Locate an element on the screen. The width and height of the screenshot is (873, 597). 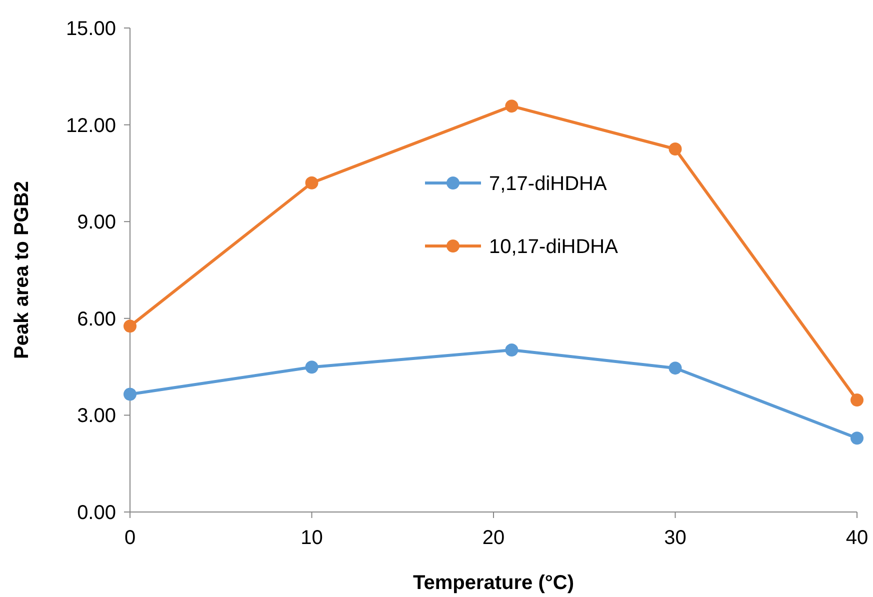
x-tick-label: 40 is located at coordinates (857, 538).